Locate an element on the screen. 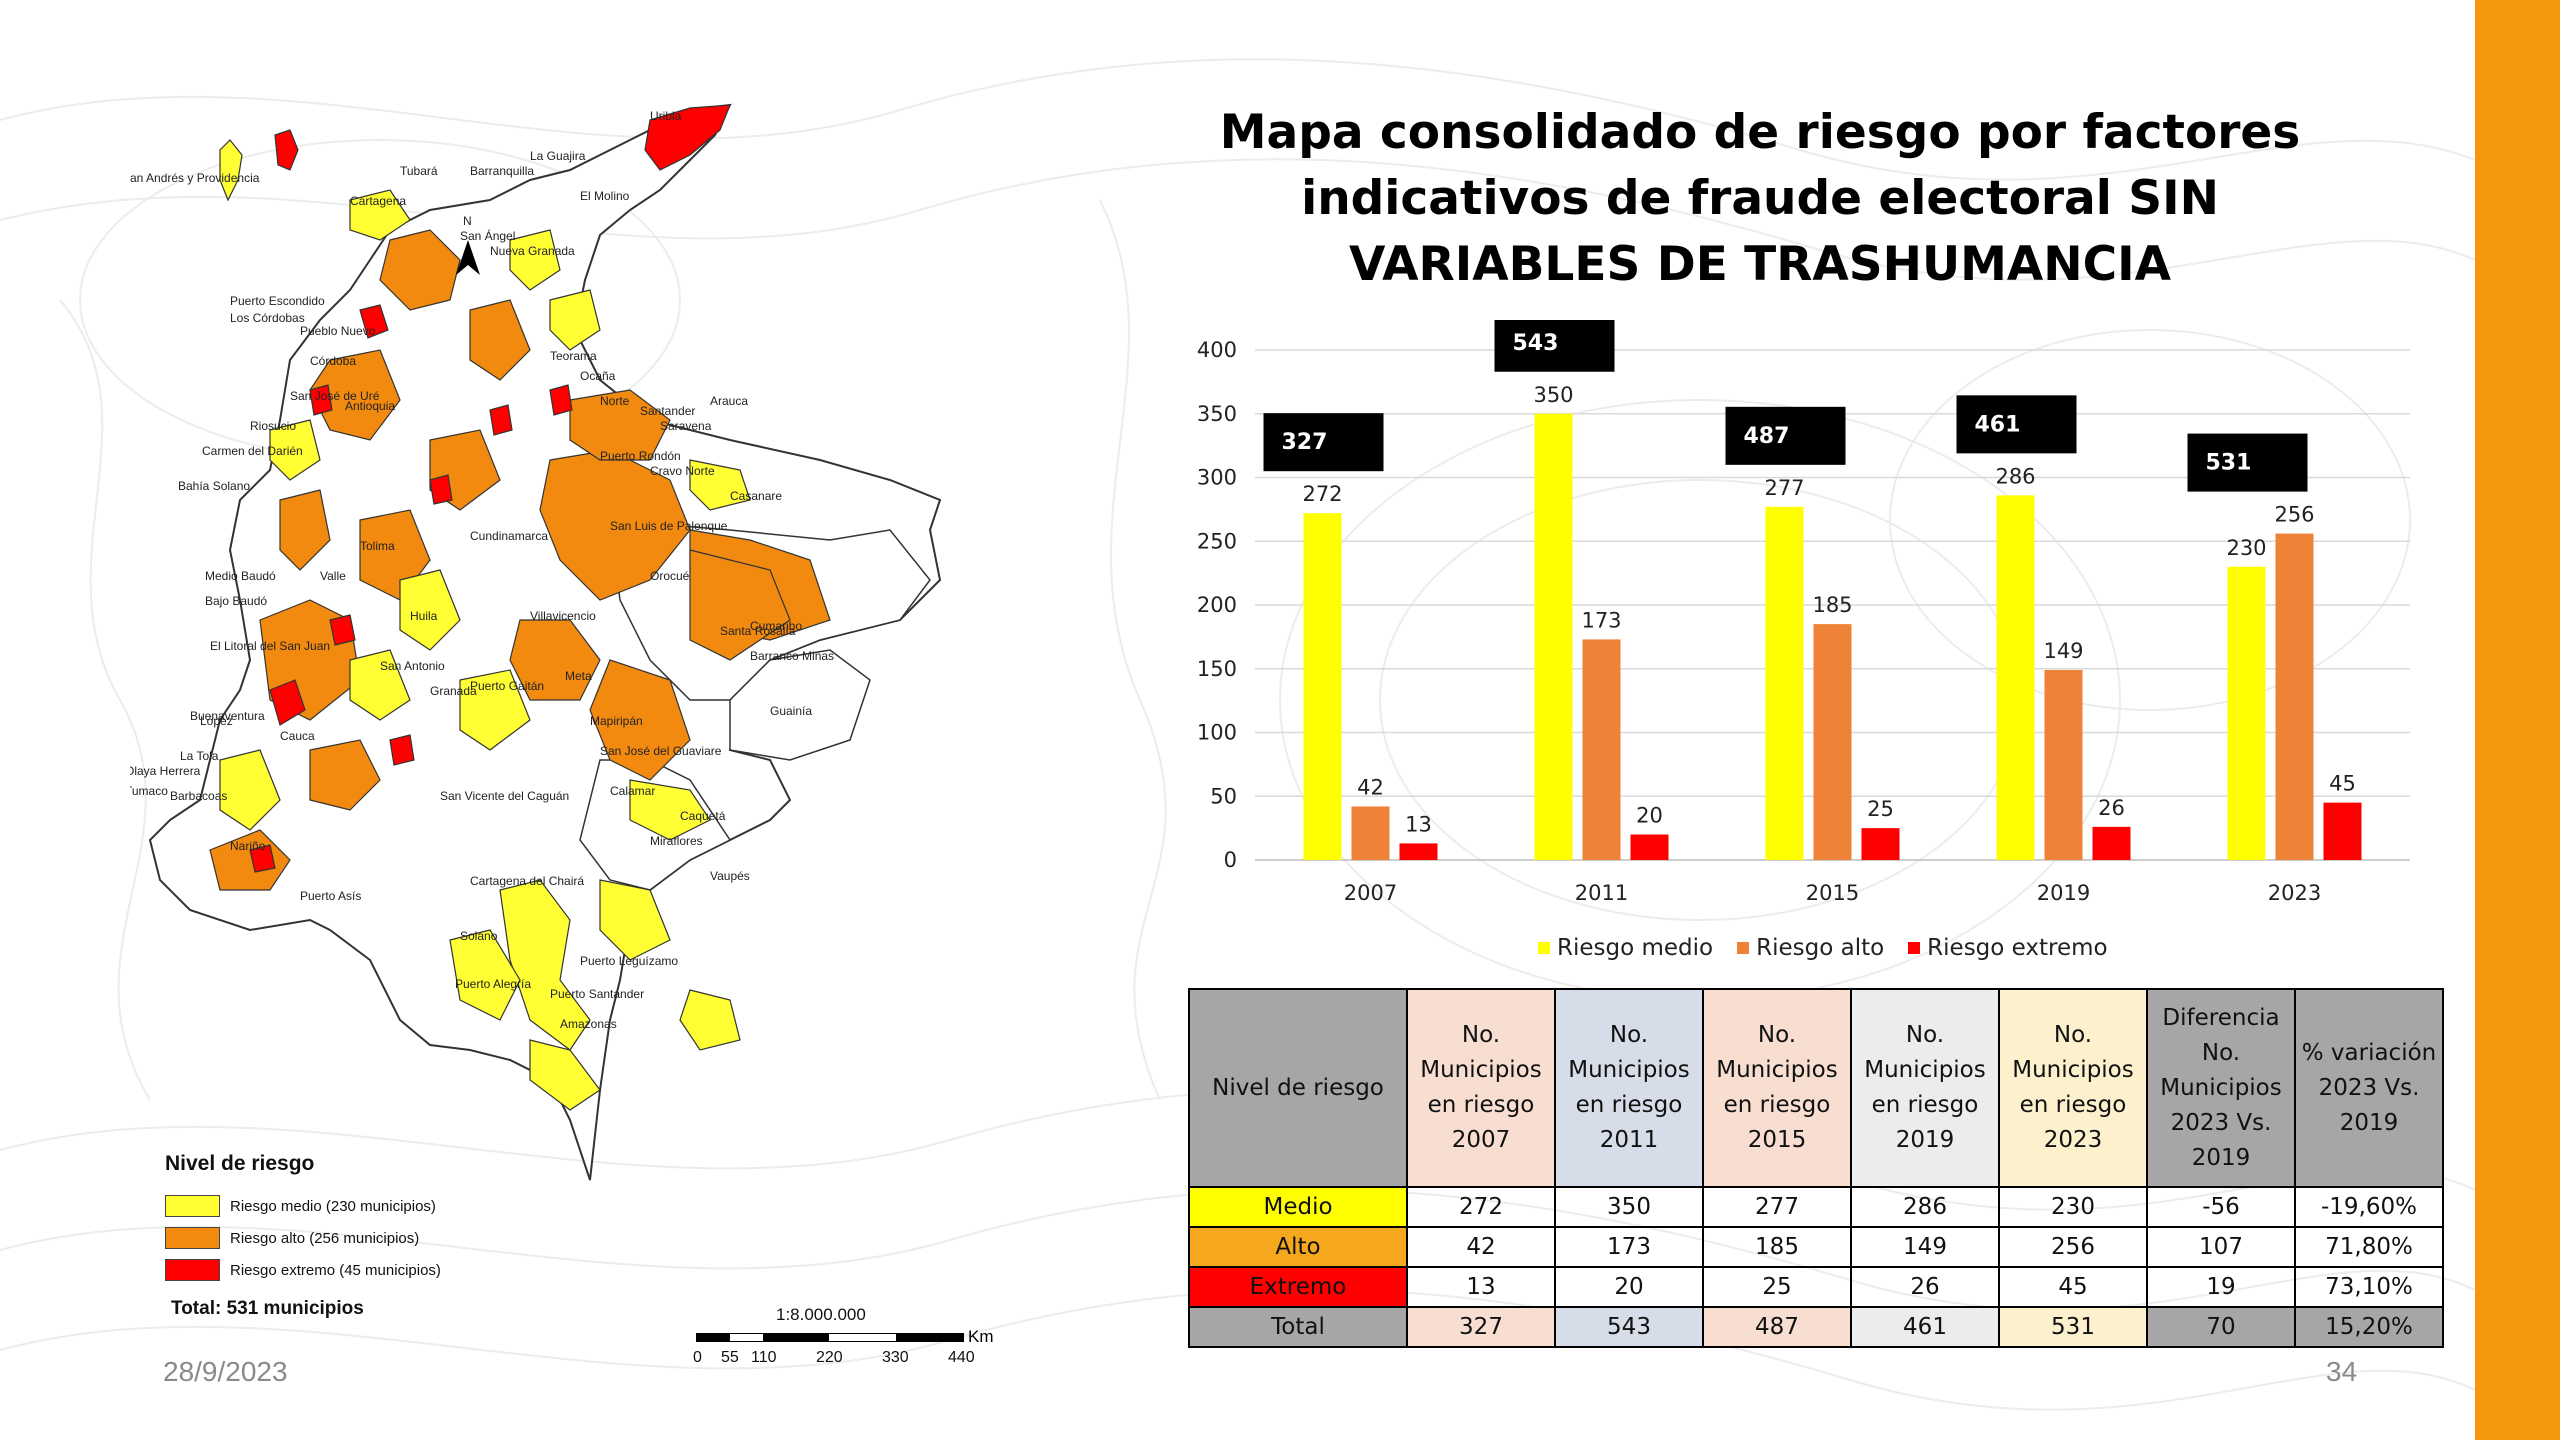 This screenshot has height=1440, width=2560. map-place-label: Solano is located at coordinates (479, 936).